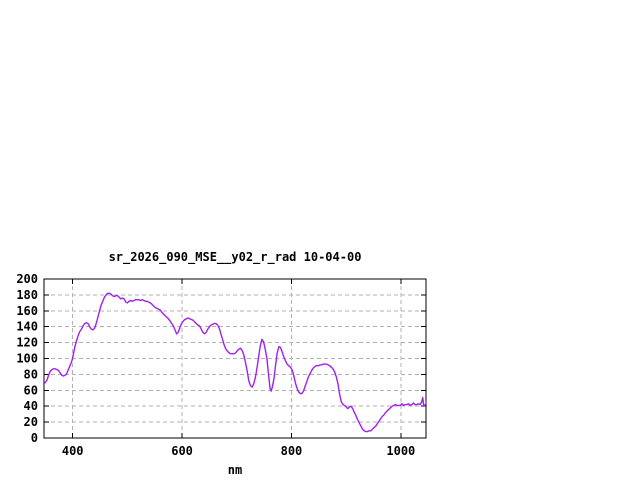 The height and width of the screenshot is (480, 640). What do you see at coordinates (182, 451) in the screenshot?
I see `x-tick-label: 600` at bounding box center [182, 451].